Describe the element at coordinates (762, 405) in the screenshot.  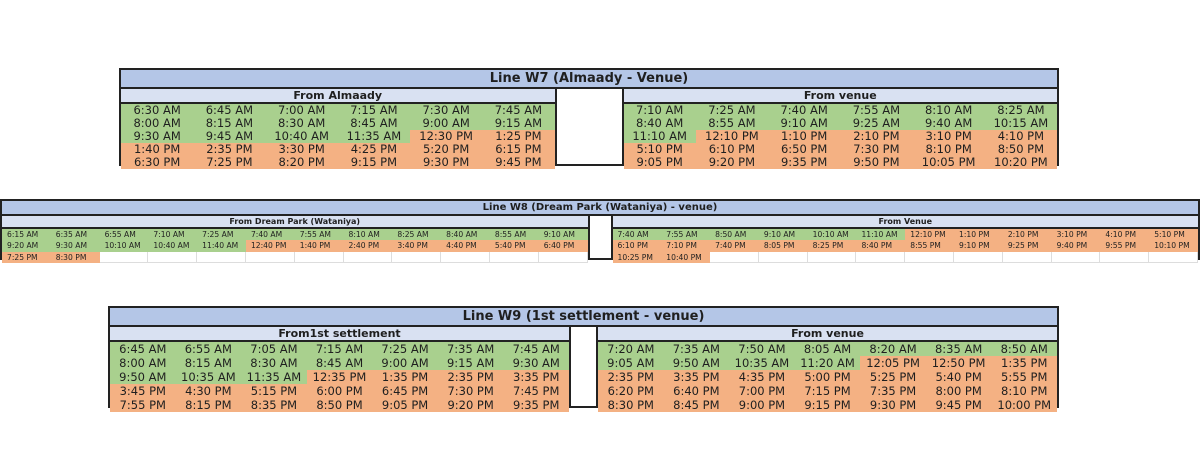
I see `departure-time: 9:00 PM` at that location.